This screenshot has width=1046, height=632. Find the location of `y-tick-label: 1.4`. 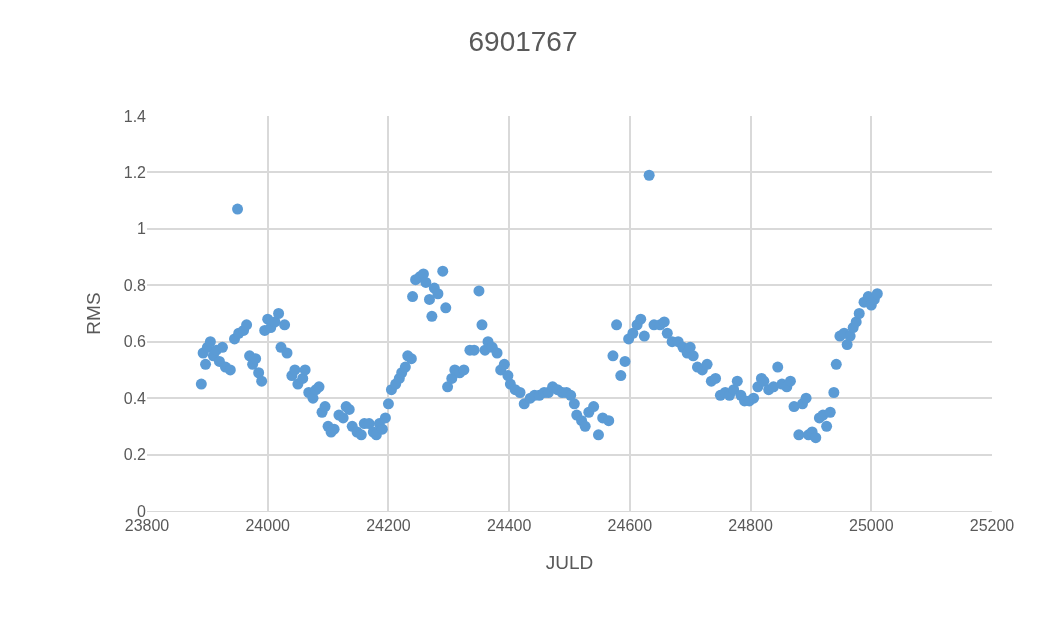

y-tick-label: 1.4 is located at coordinates (135, 116).